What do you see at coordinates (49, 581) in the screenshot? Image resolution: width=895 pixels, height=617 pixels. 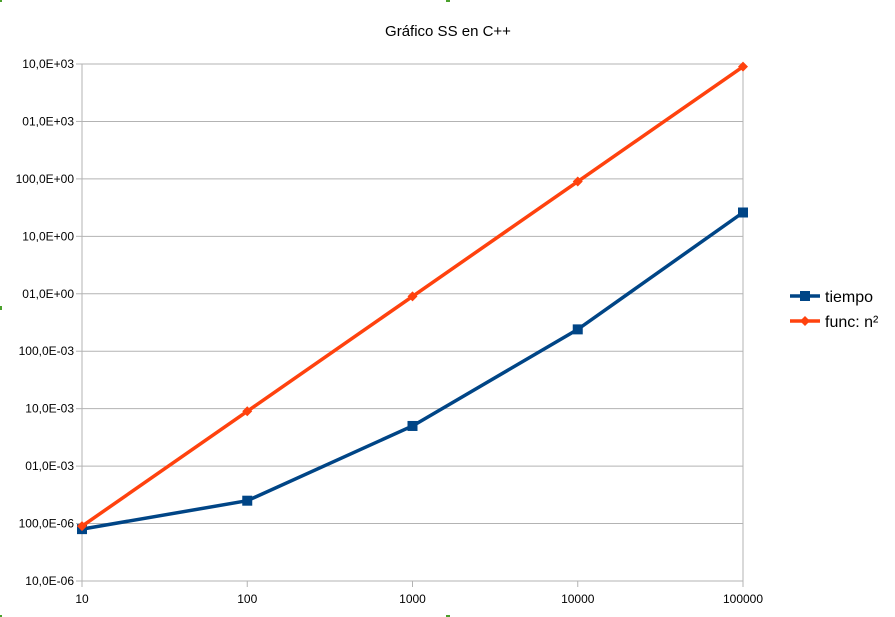 I see `y-tick-label: 10,0E-06` at bounding box center [49, 581].